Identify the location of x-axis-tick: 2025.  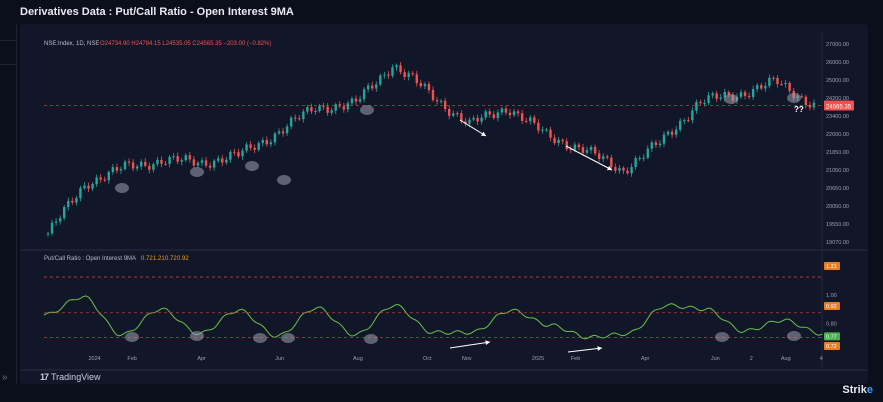
(538, 359).